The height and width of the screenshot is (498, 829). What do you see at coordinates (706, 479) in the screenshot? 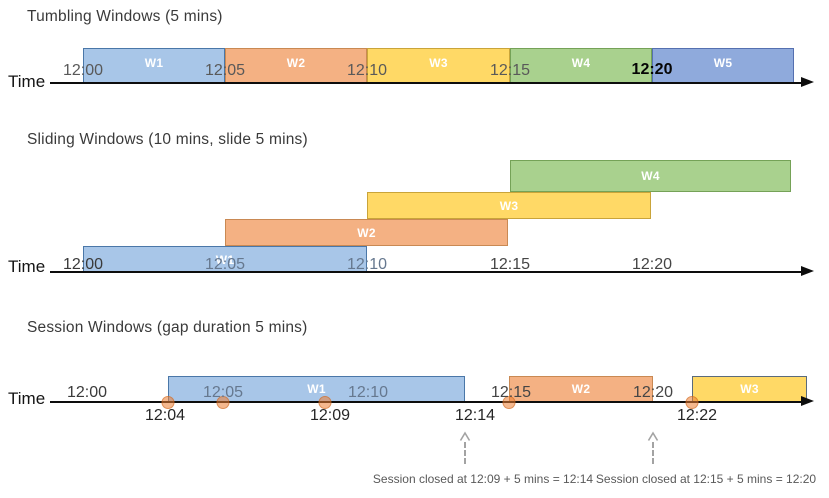
I see `session-close-annotation-2: Session closed at 12:15 + 5 mins = 12:20` at bounding box center [706, 479].